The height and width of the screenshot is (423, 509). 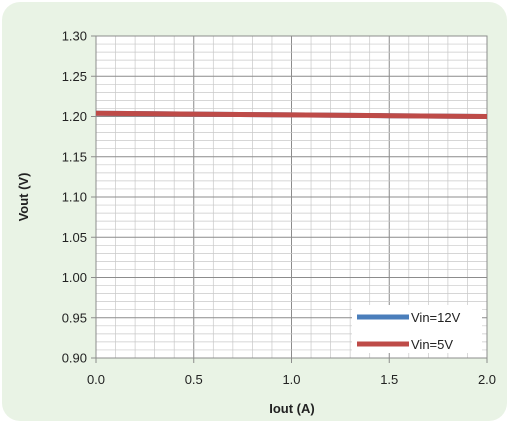 What do you see at coordinates (74, 317) in the screenshot?
I see `y-tick-label: 0.95` at bounding box center [74, 317].